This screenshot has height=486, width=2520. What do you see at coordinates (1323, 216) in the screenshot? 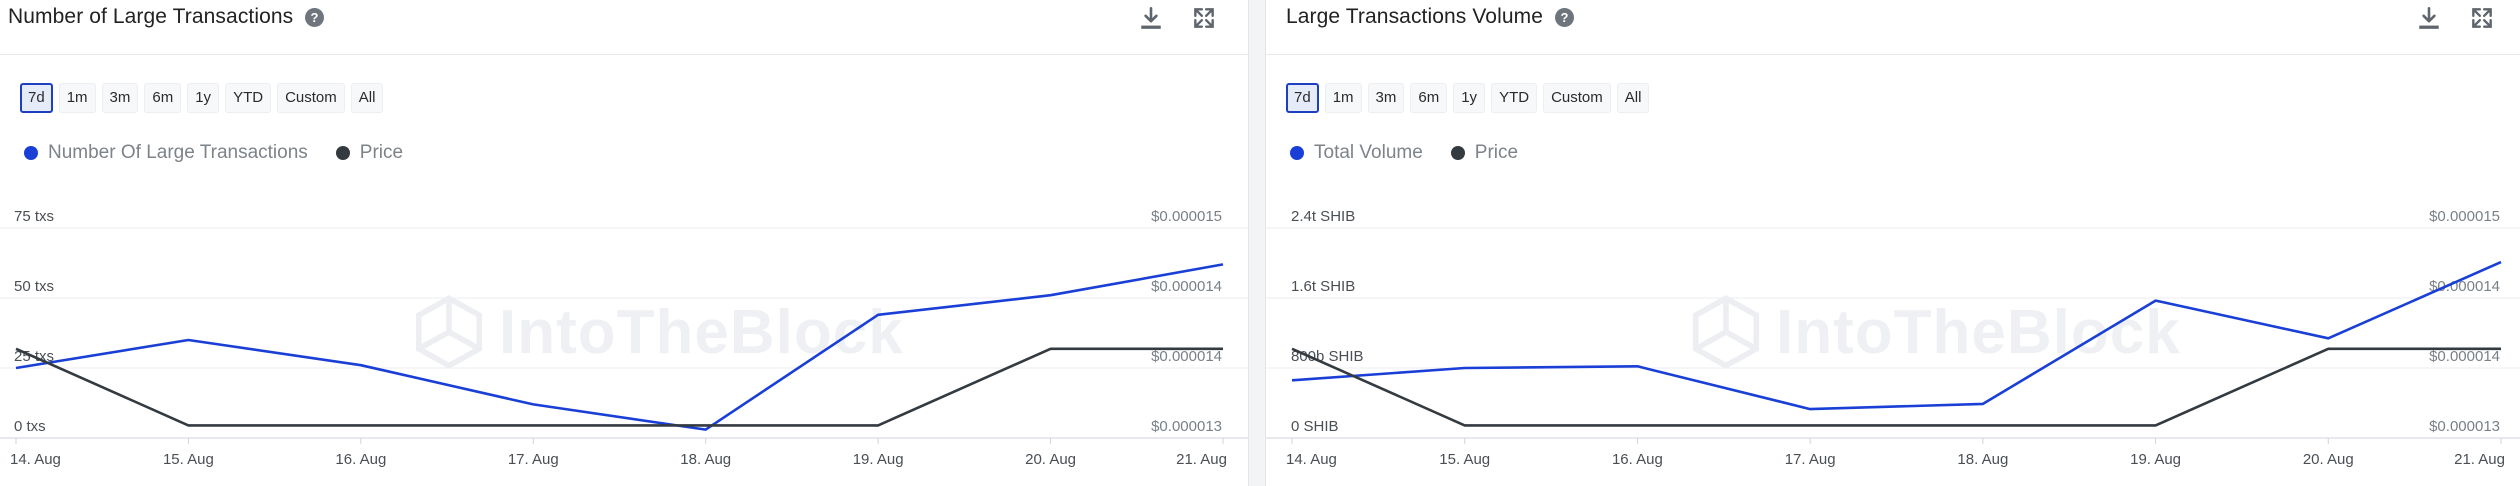
I see `y-left-tick-label: 2.4t SHIB` at bounding box center [1323, 216].